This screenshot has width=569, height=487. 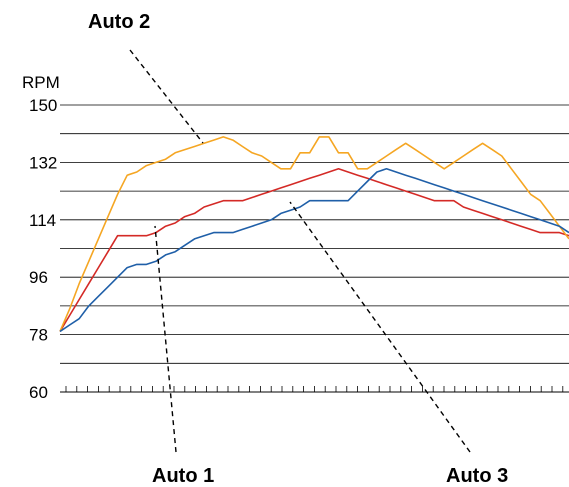 I want to click on callout-label-auto-2: Auto 2, so click(x=119, y=22).